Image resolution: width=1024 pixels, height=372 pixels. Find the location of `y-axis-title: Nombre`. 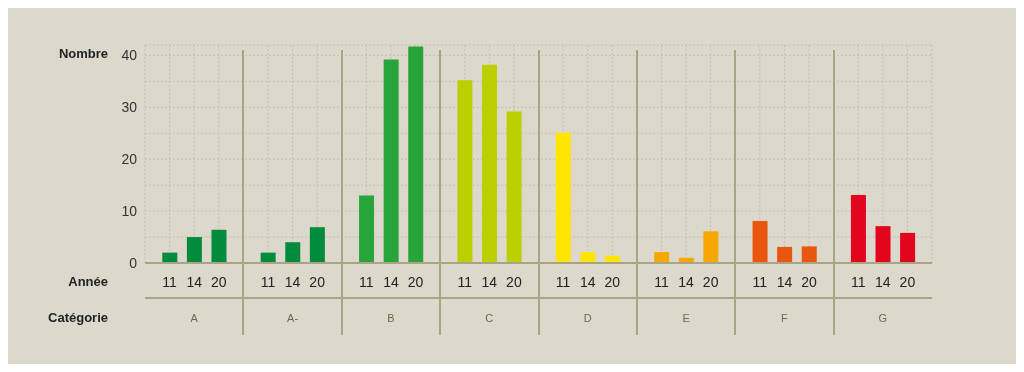

y-axis-title: Nombre is located at coordinates (82, 53).